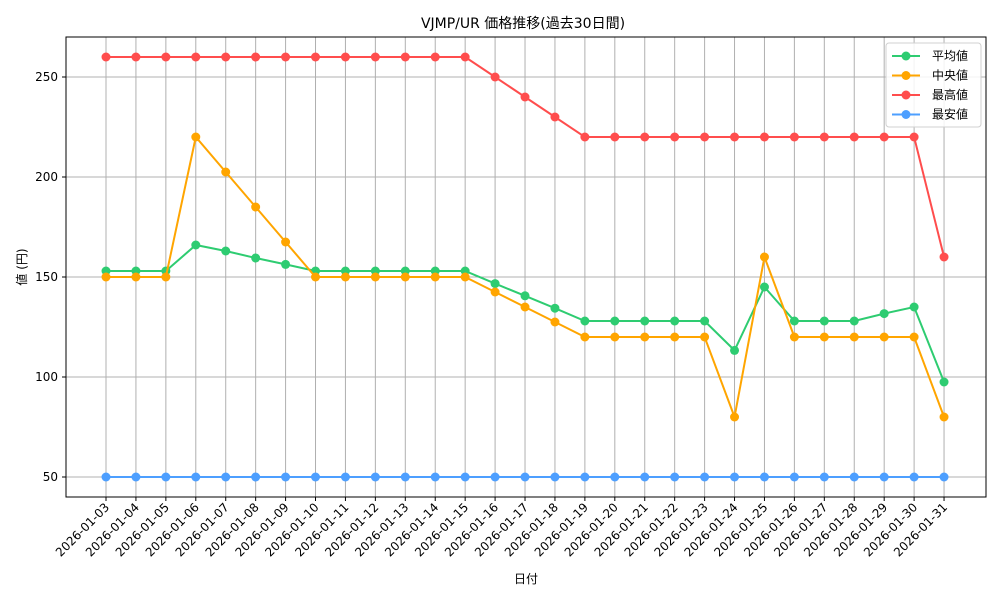 This screenshot has width=1000, height=600. What do you see at coordinates (46, 177) in the screenshot?
I see `y-tick-label: 200` at bounding box center [46, 177].